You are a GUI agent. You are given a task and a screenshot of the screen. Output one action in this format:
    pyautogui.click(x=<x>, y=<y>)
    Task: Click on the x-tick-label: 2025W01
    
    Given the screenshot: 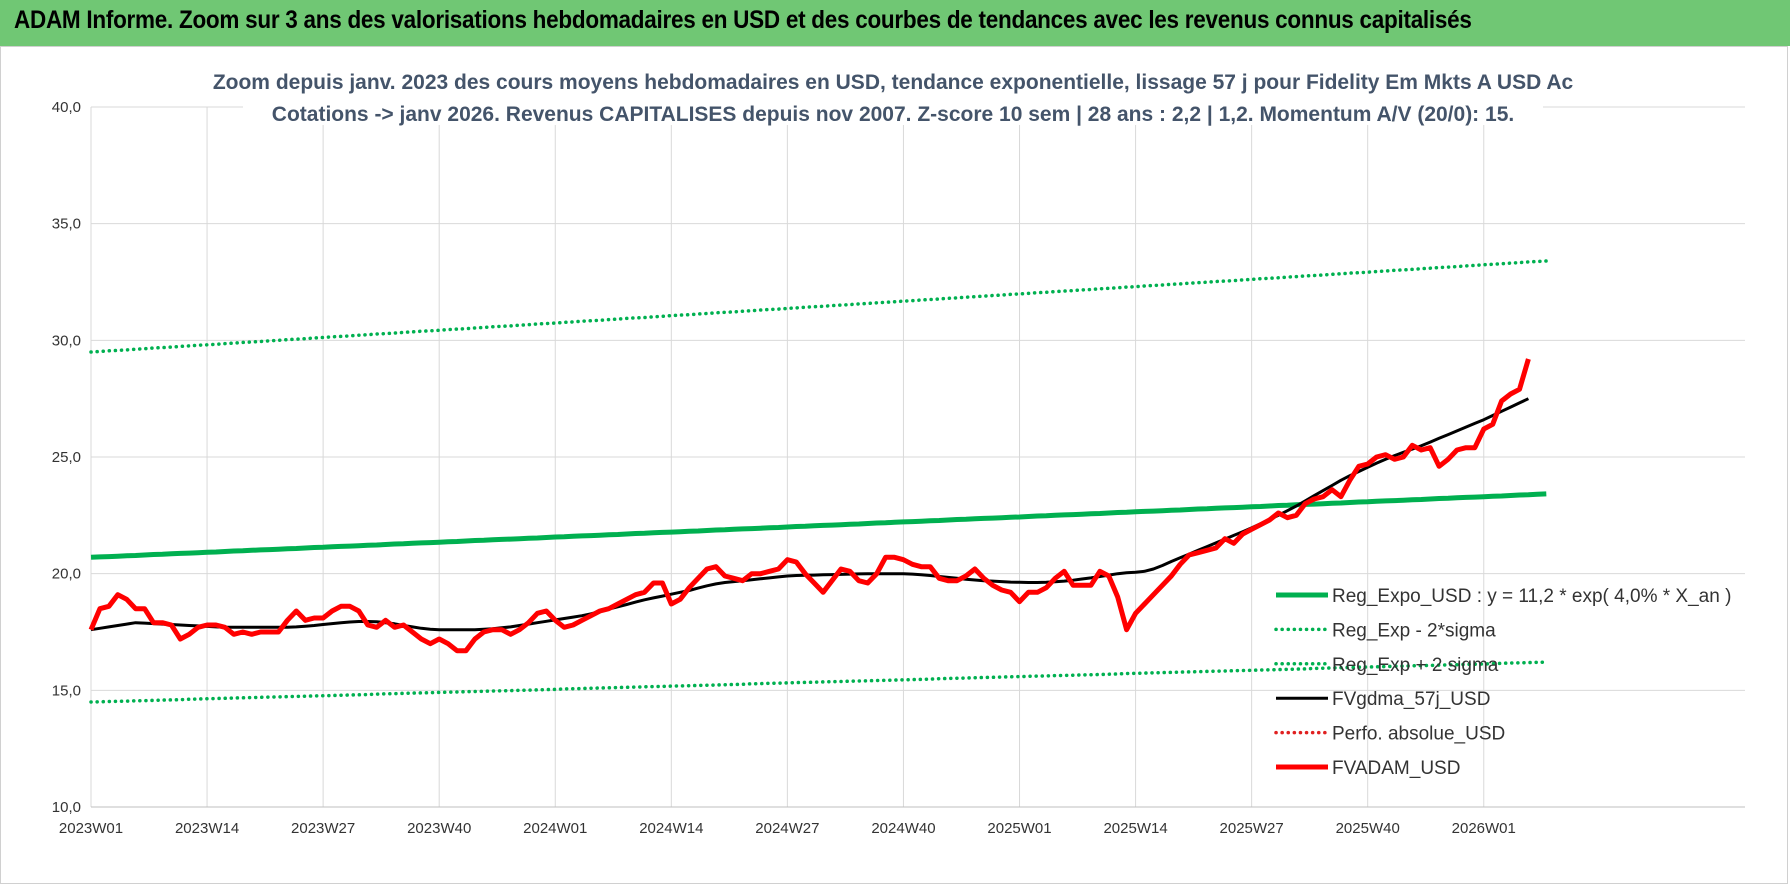 What is the action you would take?
    pyautogui.click(x=1019, y=828)
    